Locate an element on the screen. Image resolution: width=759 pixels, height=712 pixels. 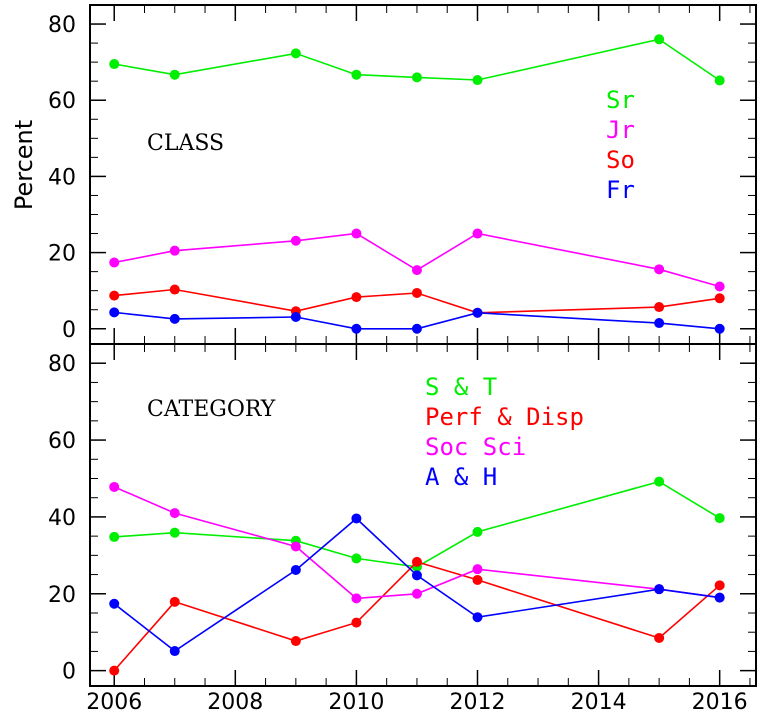
x-tick-label: 2006 is located at coordinates (114, 701).